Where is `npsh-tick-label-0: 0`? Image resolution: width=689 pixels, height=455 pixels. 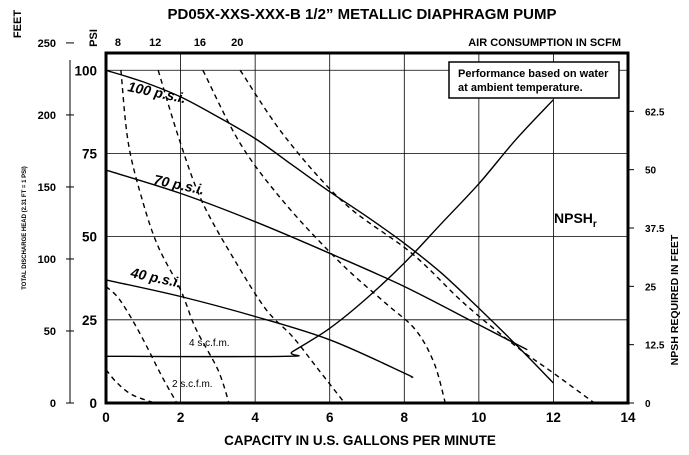
npsh-tick-label-0: 0 is located at coordinates (648, 404).